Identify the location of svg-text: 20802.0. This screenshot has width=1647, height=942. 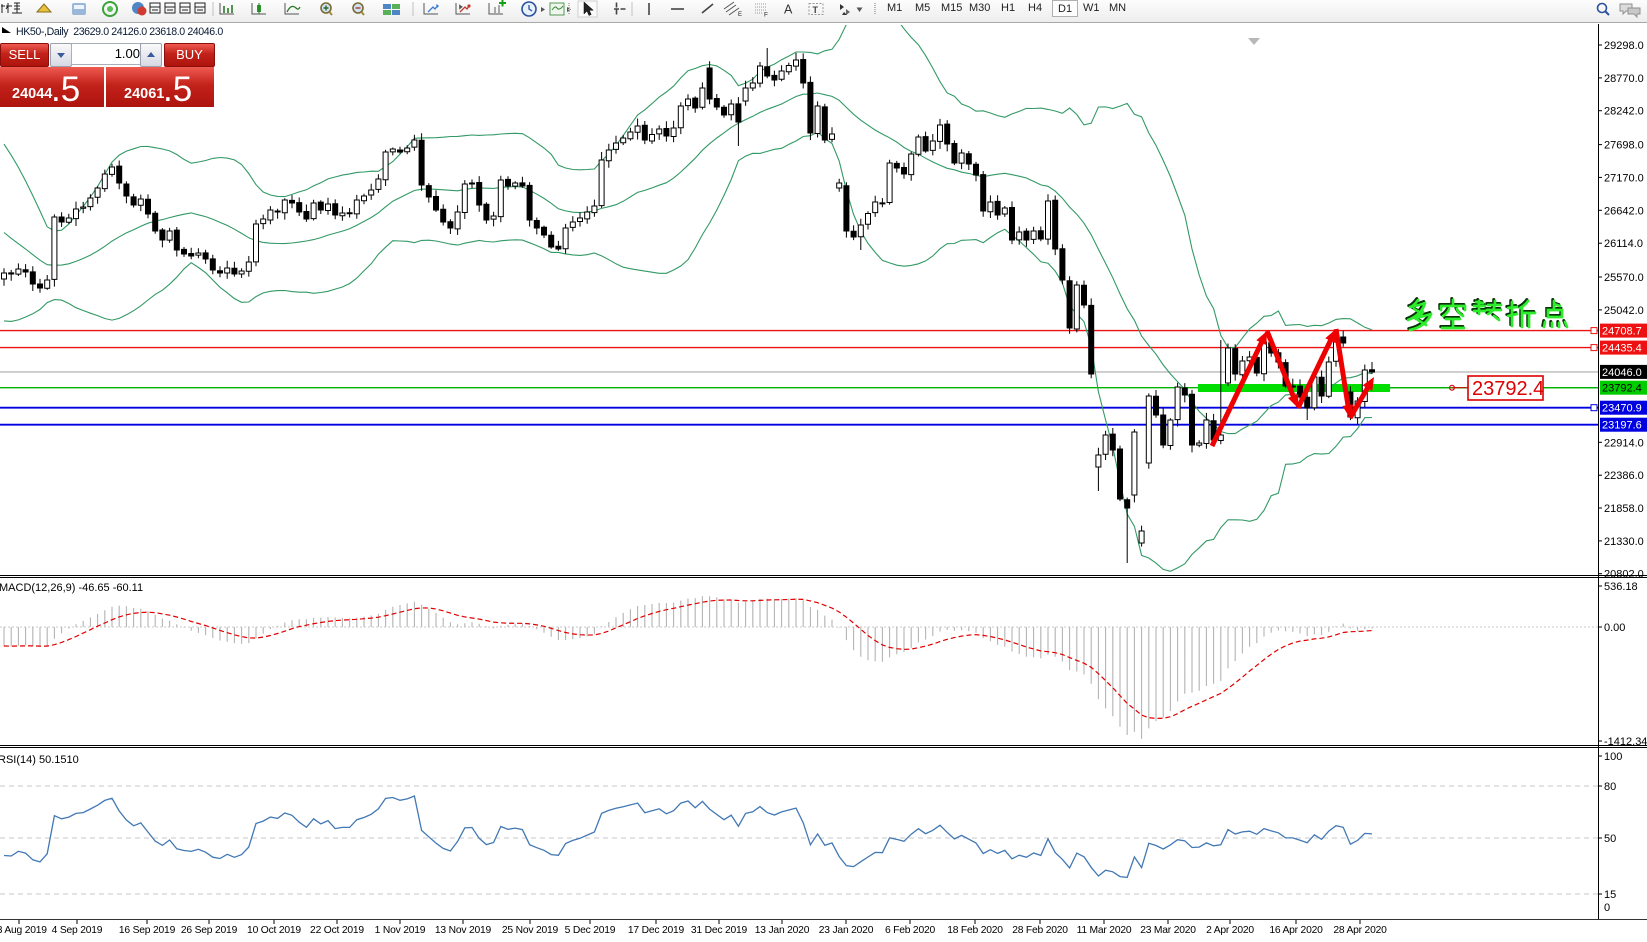
(1624, 575).